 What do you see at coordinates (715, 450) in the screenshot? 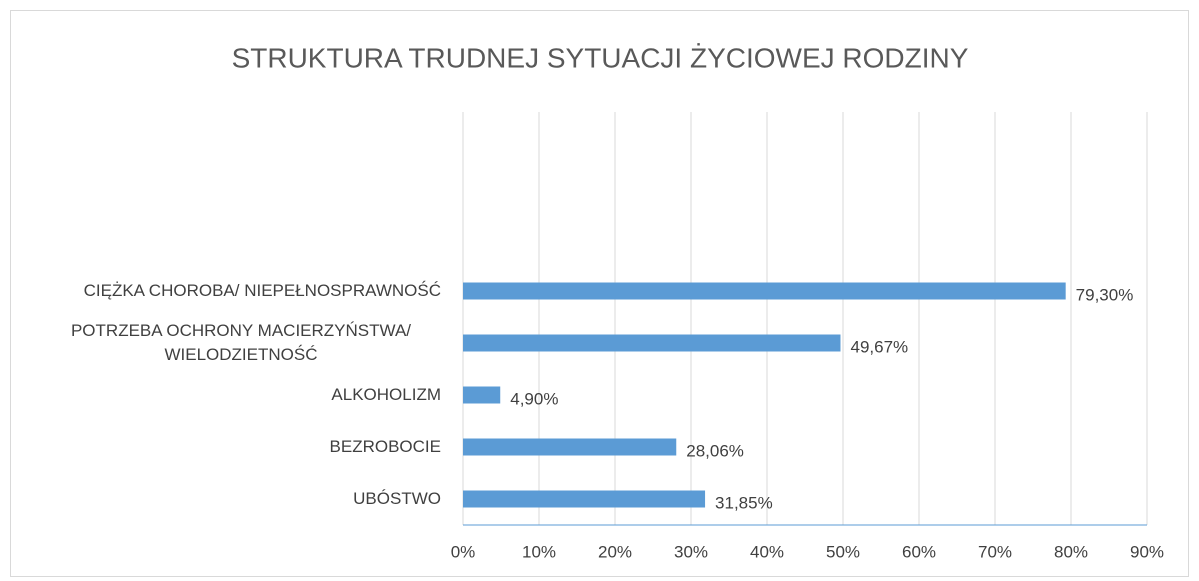
I see `value-label: 28,06%` at bounding box center [715, 450].